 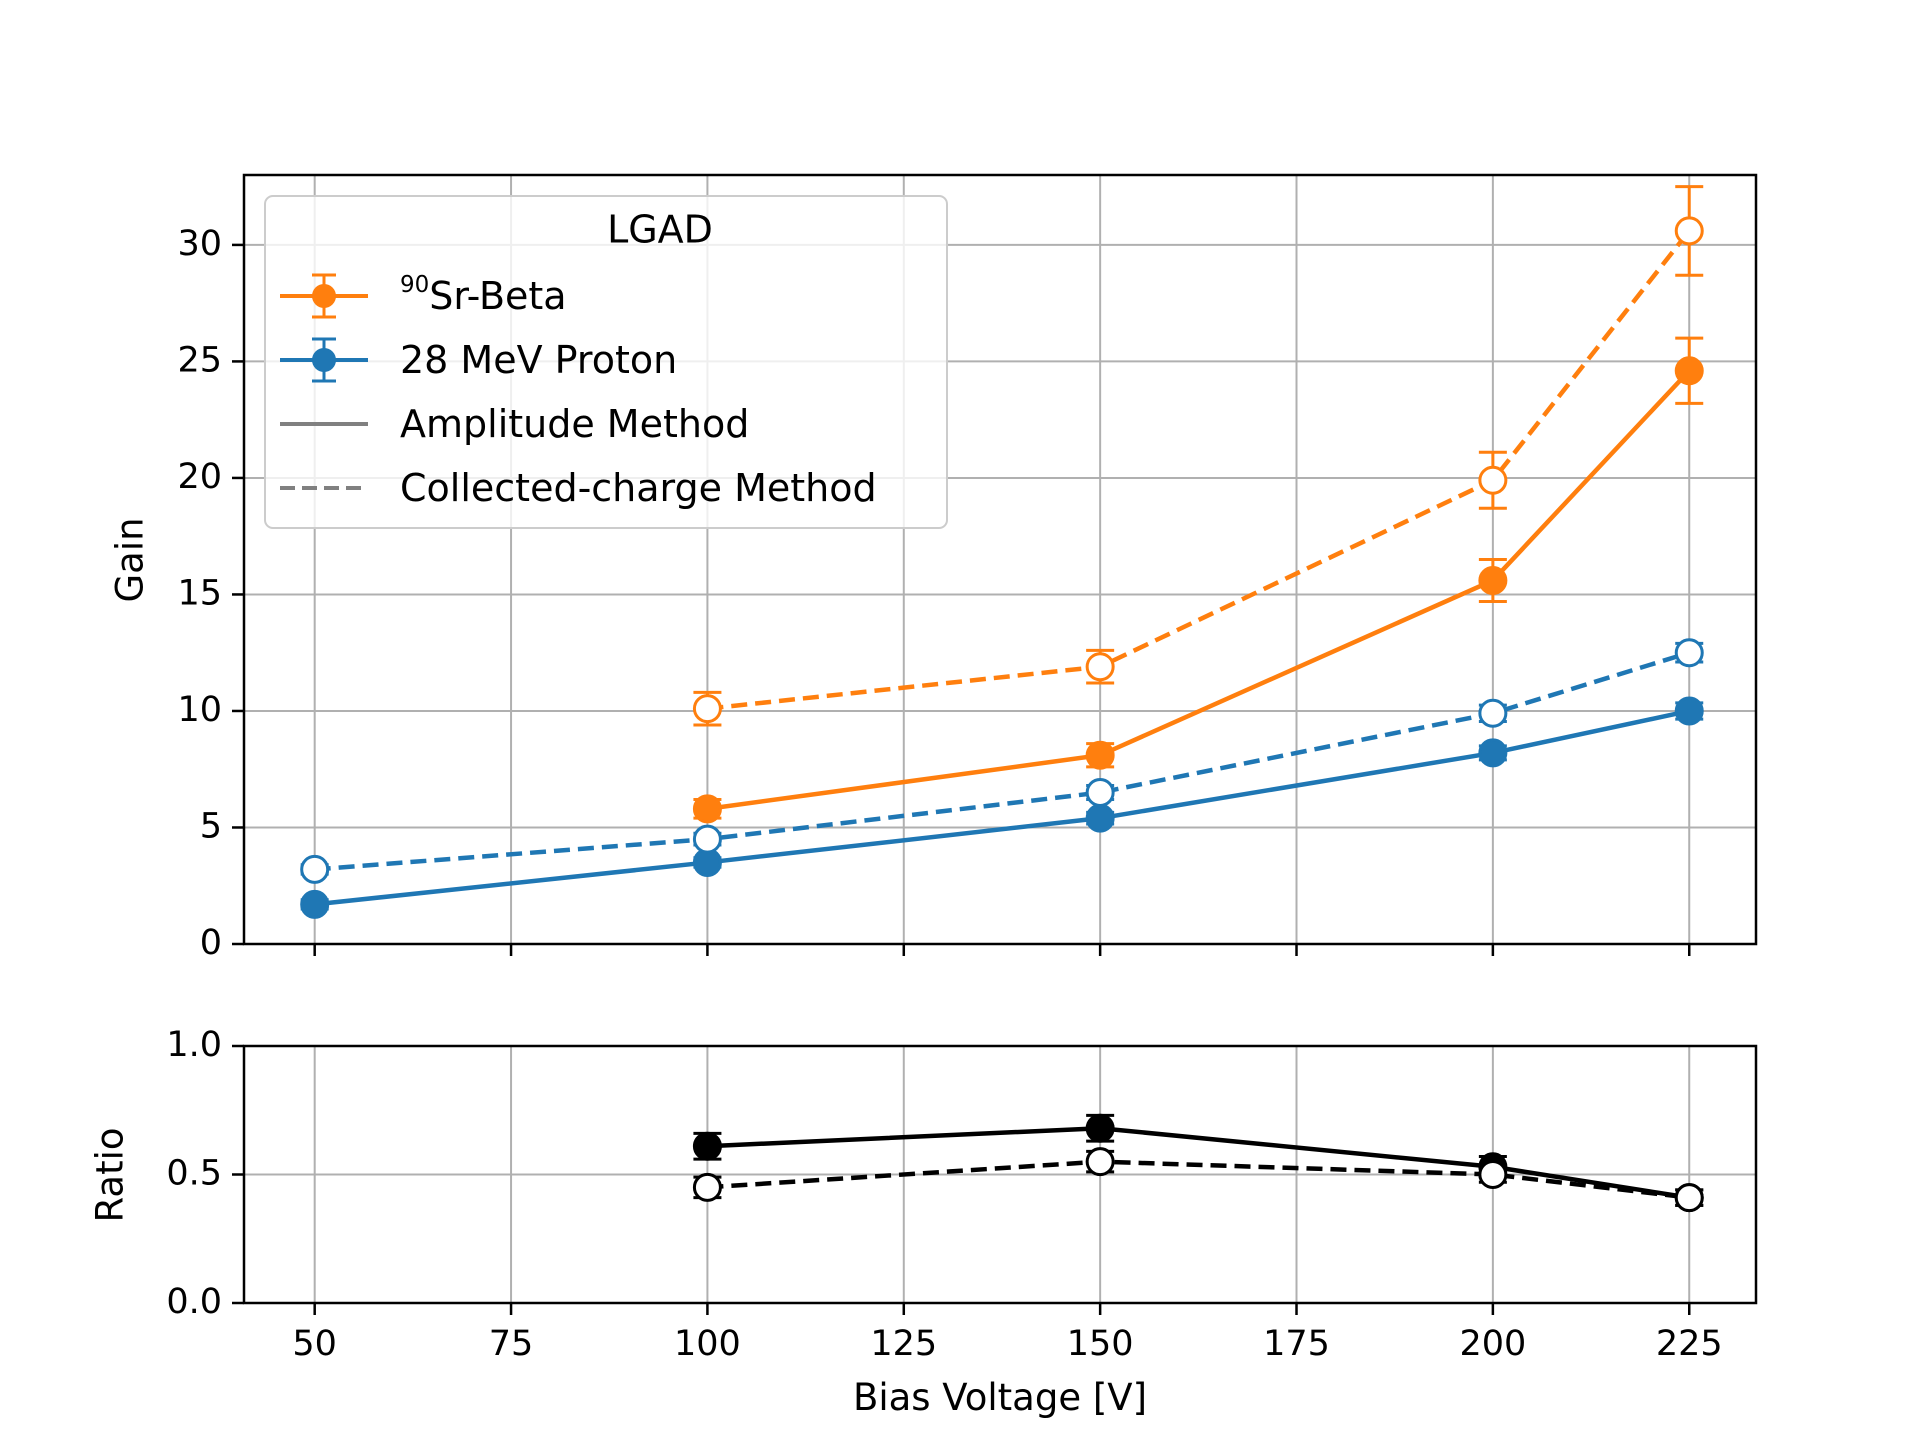 I want to click on x-tick-label-50: 50, so click(x=314, y=1344).